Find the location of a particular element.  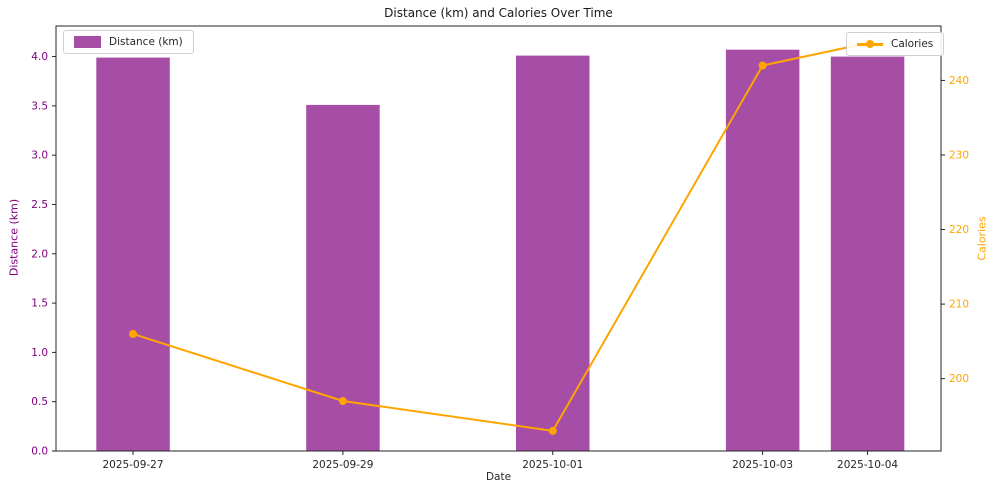

chart-title: Distance (km) and Calories Over Time is located at coordinates (498, 13).